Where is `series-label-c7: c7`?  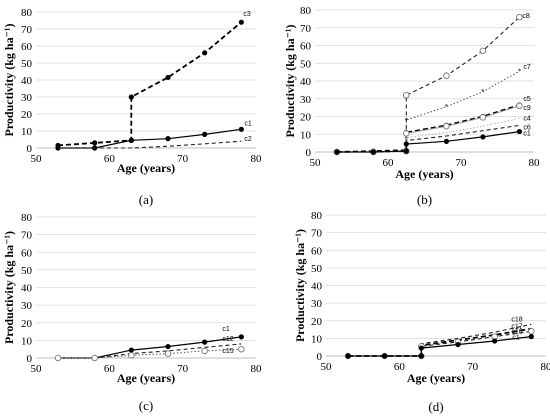
series-label-c7: c7 is located at coordinates (527, 67).